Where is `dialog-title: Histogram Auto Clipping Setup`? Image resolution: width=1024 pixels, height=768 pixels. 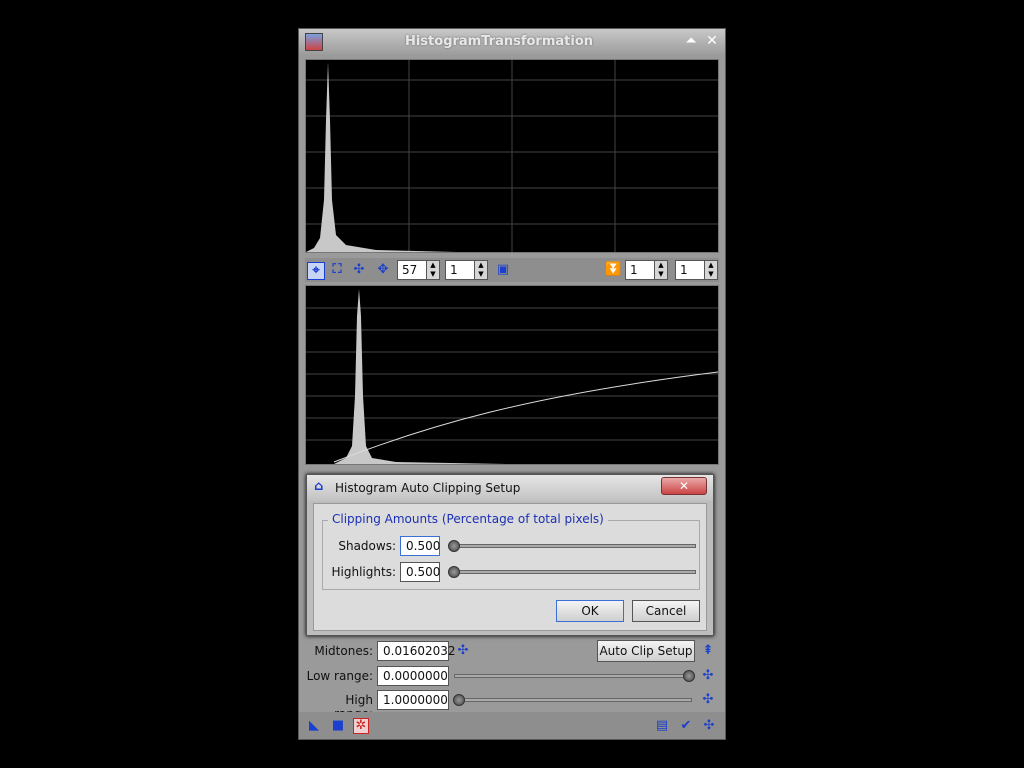 dialog-title: Histogram Auto Clipping Setup is located at coordinates (428, 488).